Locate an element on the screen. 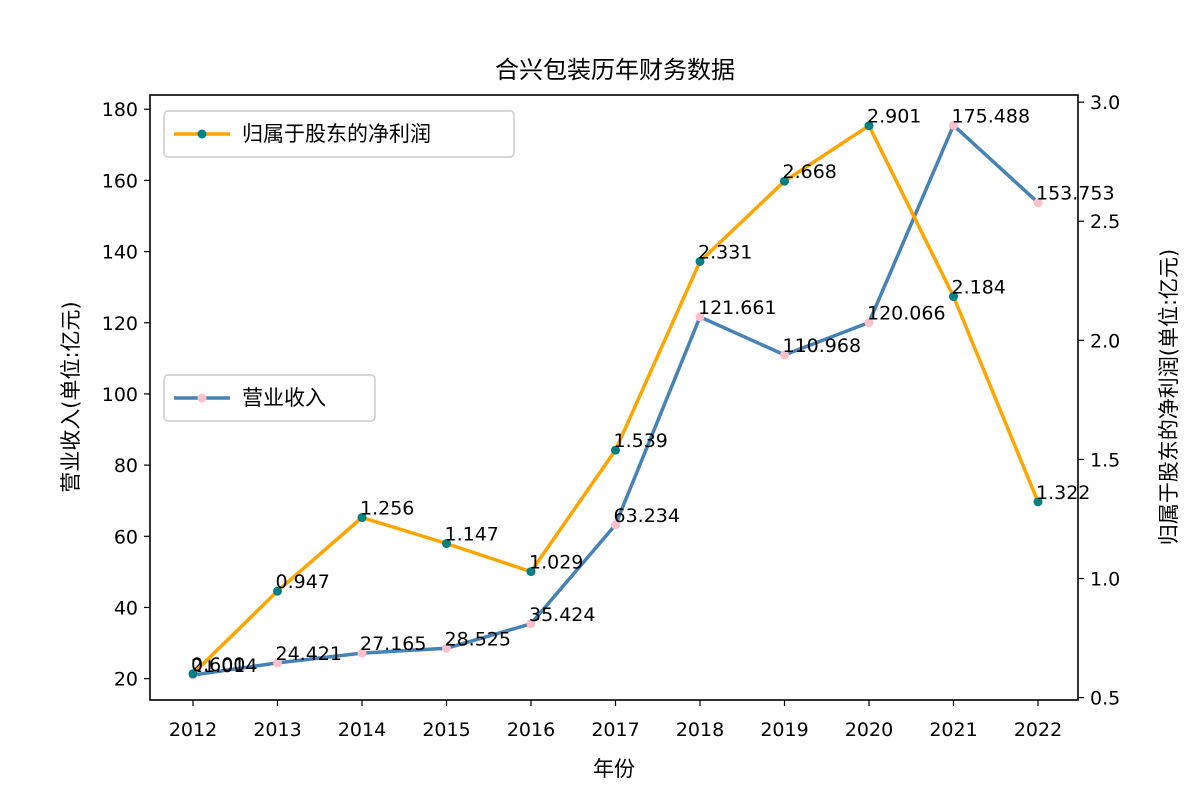 Image resolution: width=1200 pixels, height=800 pixels. y-axis-label-right: 归属于股东的净利润(单位:亿元) is located at coordinates (1169, 397).